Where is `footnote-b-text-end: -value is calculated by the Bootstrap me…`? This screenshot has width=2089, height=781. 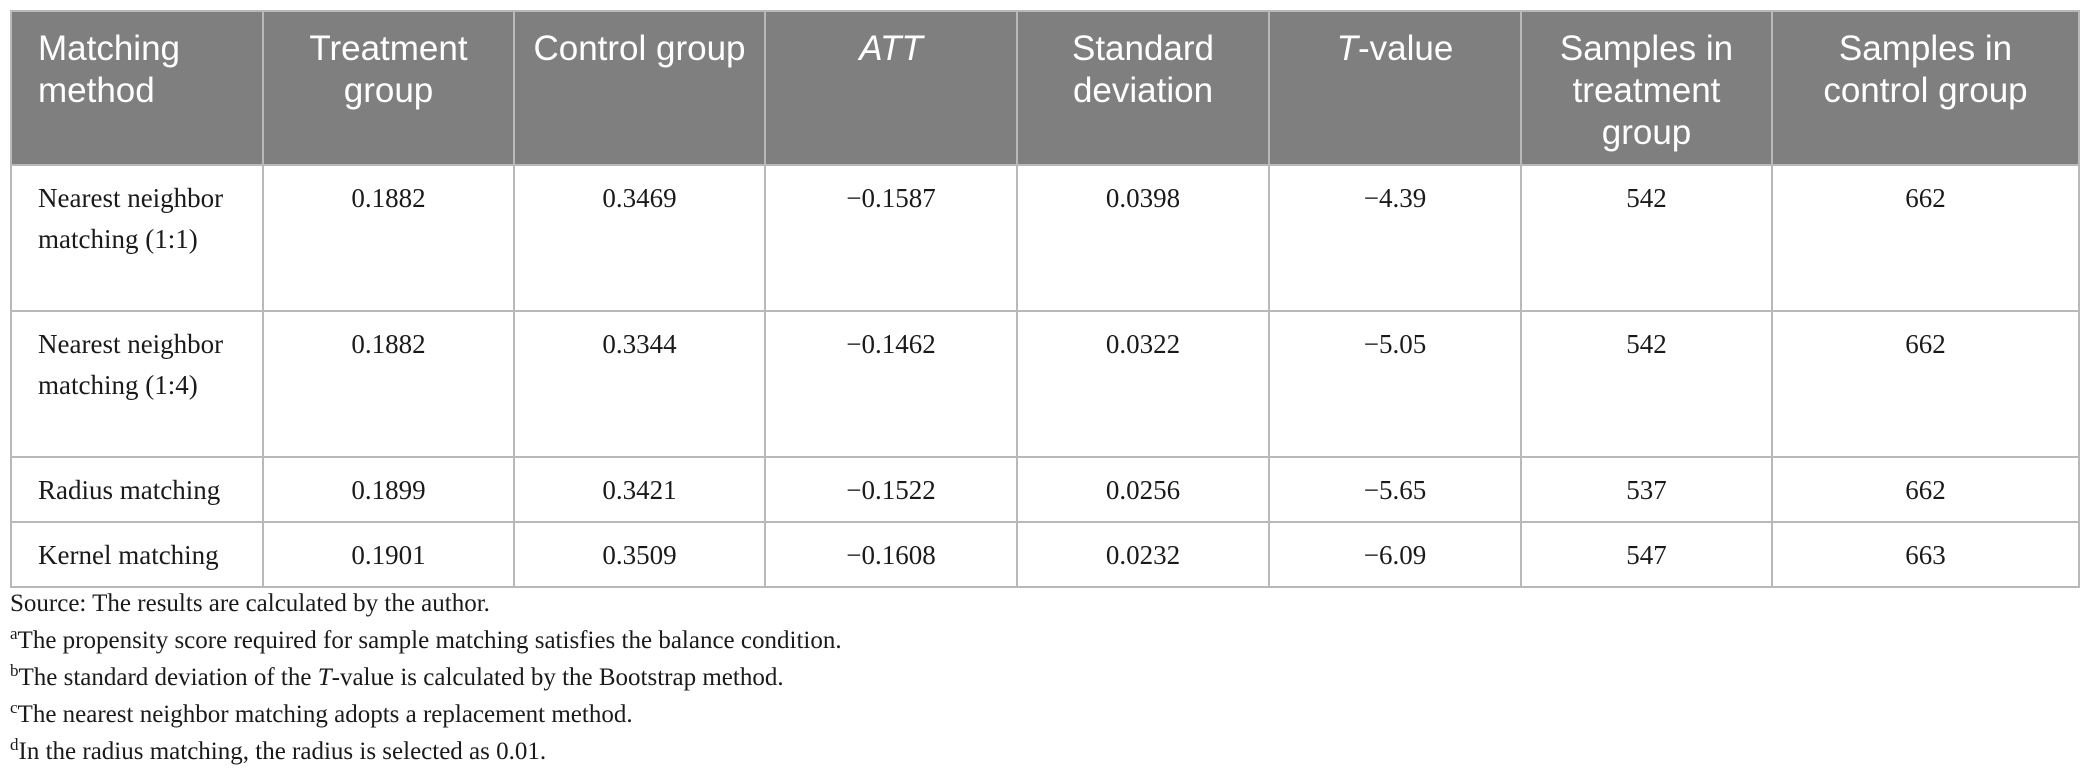
footnote-b-text-end: -value is calculated by the Bootstrap me… is located at coordinates (557, 677).